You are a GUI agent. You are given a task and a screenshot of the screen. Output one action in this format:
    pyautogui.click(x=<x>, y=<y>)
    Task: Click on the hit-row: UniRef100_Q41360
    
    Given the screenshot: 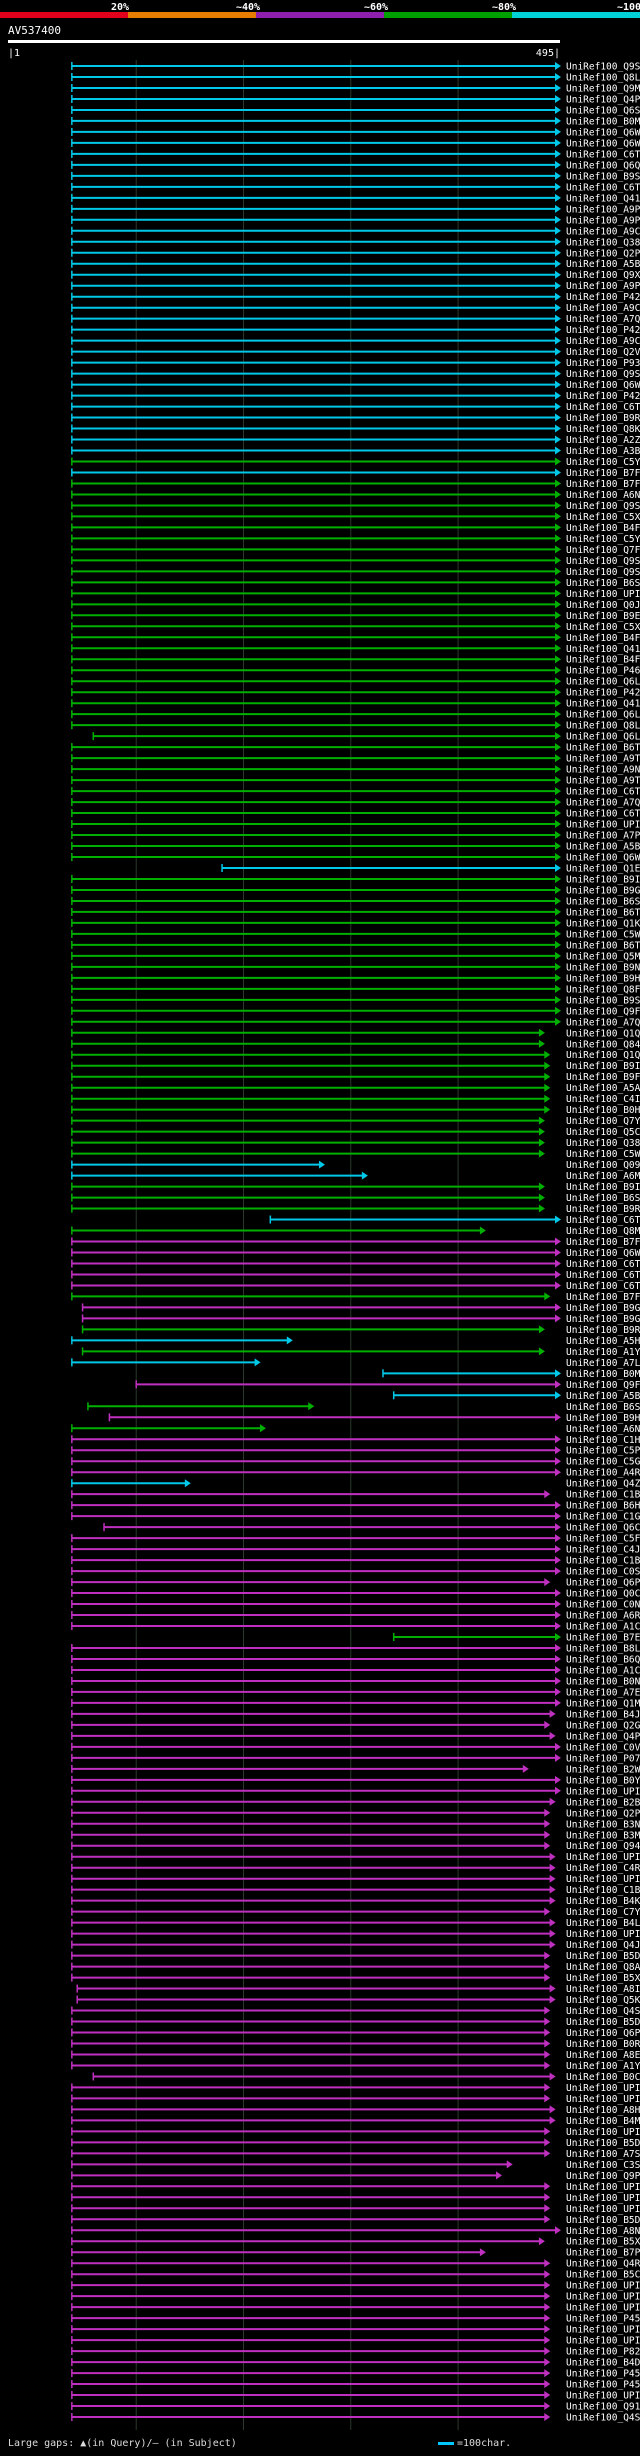 What is the action you would take?
    pyautogui.click(x=355, y=198)
    